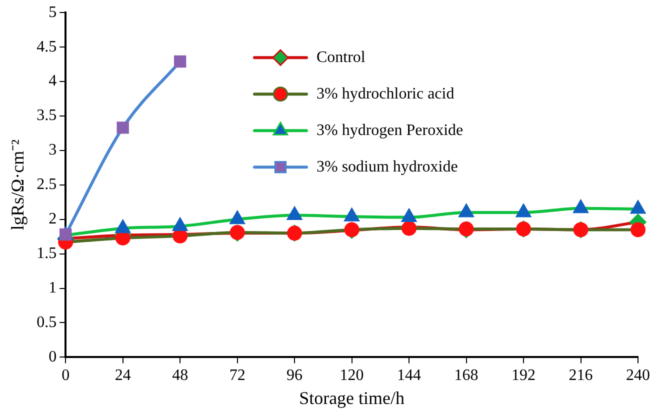 Image resolution: width=654 pixels, height=410 pixels. Describe the element at coordinates (46, 185) in the screenshot. I see `y-tick-label: 2.5` at that location.